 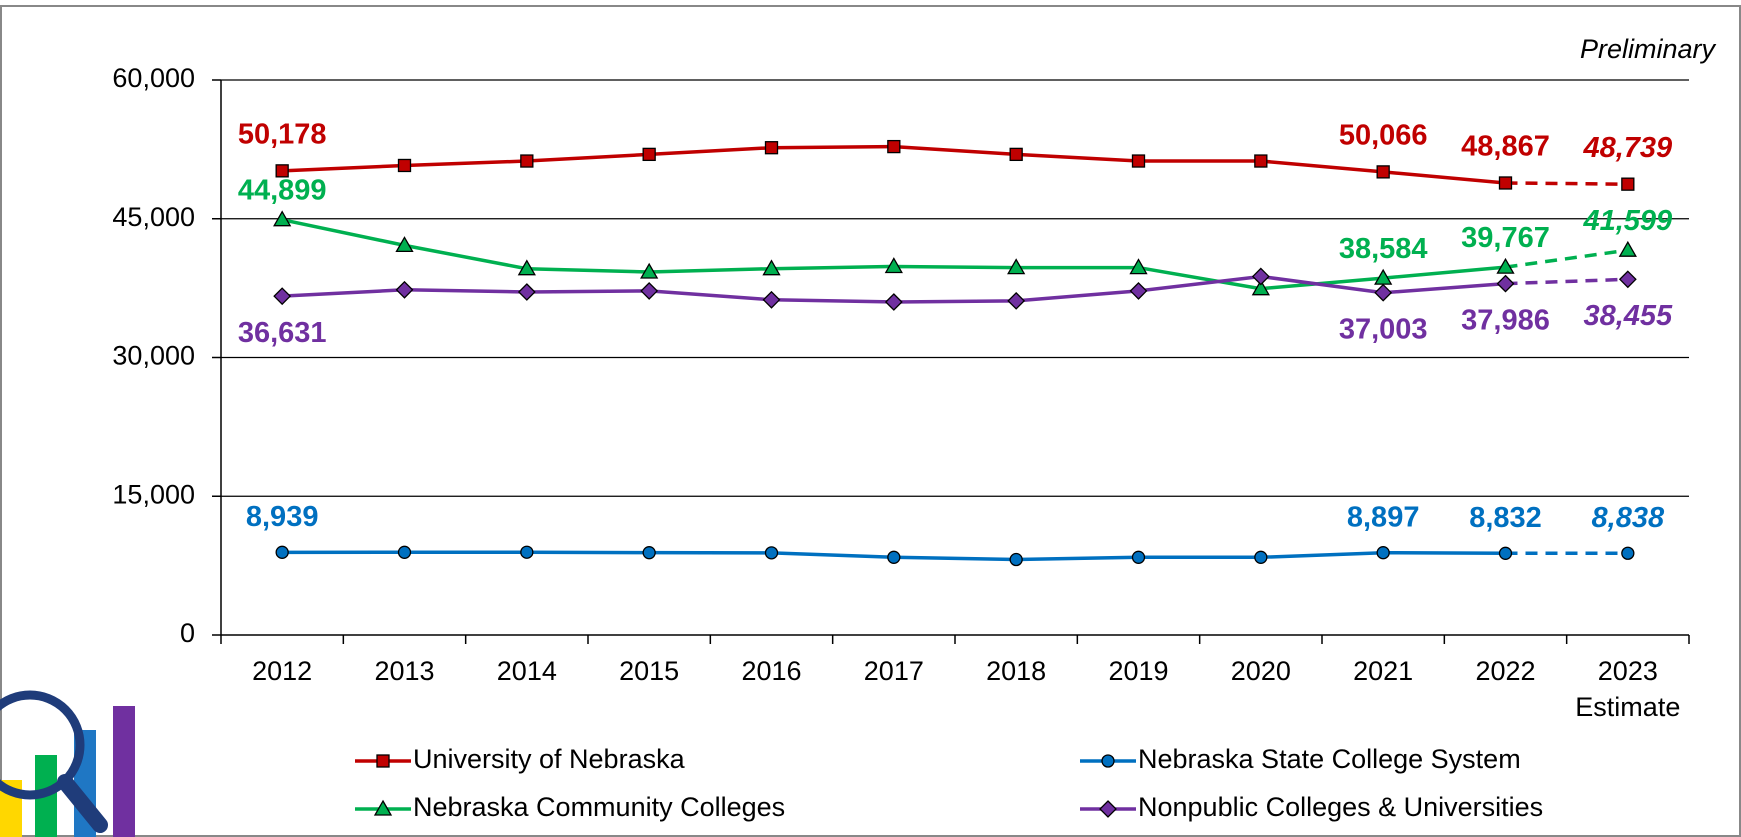 What do you see at coordinates (1627, 221) in the screenshot?
I see `data-label: 41,599` at bounding box center [1627, 221].